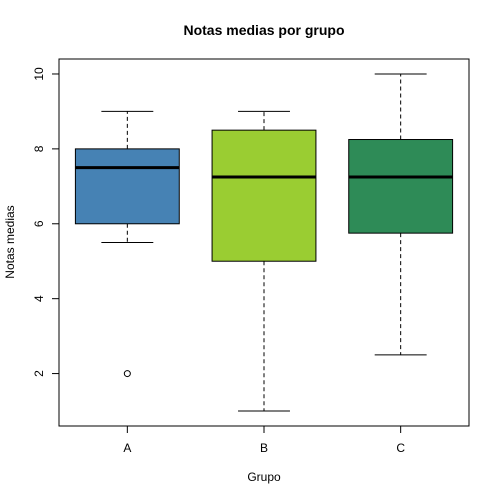  I want to click on x-tick-label: C, so click(400, 448).